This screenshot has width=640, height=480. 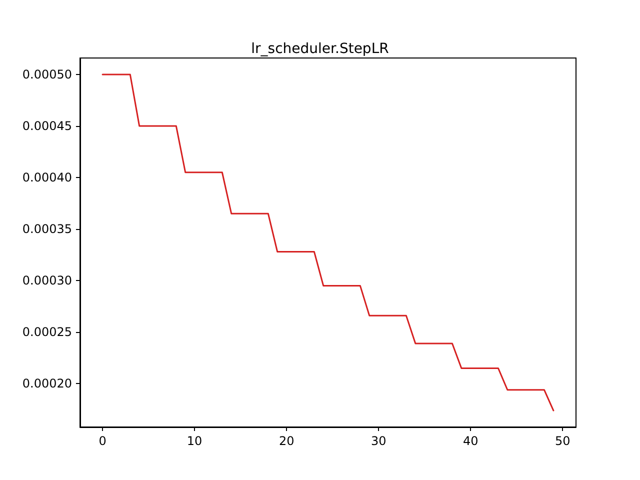 What do you see at coordinates (47, 74) in the screenshot?
I see `y-tick-label: 0.00050` at bounding box center [47, 74].